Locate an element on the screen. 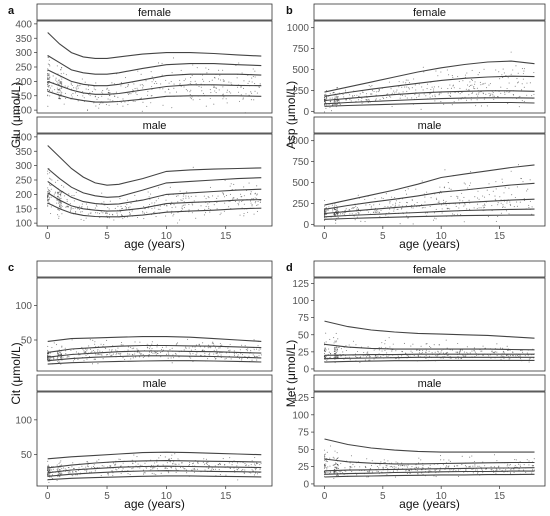 Image resolution: width=550 pixels, height=516 pixels. y-tick-label: 1000 is located at coordinates (298, 28).